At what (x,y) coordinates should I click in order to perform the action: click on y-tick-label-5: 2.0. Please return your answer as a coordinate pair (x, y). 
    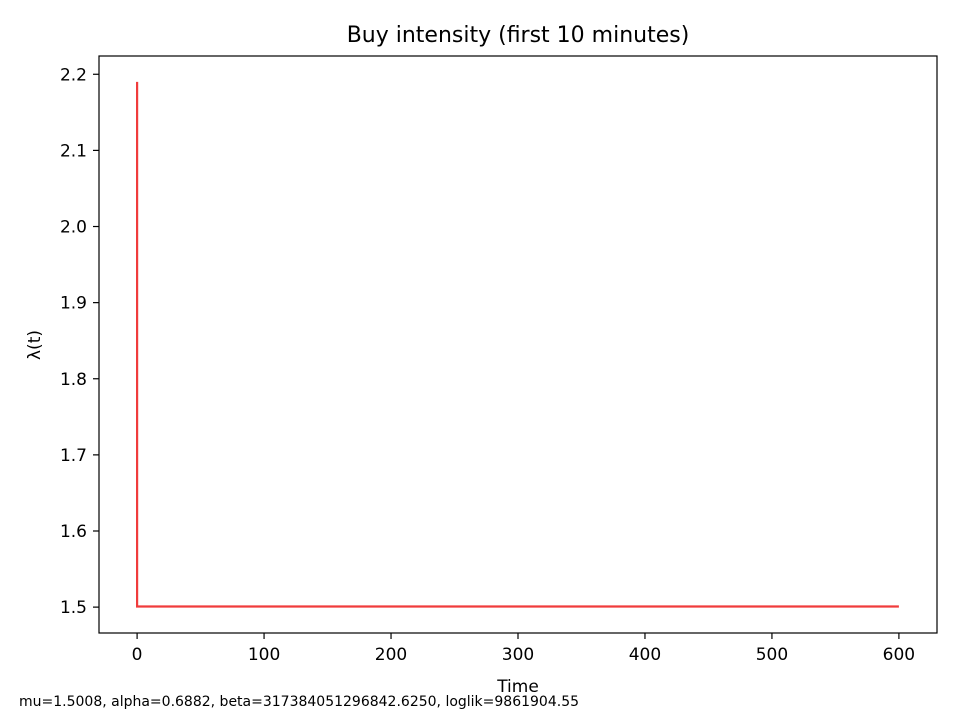
    Looking at the image, I should click on (73, 228).